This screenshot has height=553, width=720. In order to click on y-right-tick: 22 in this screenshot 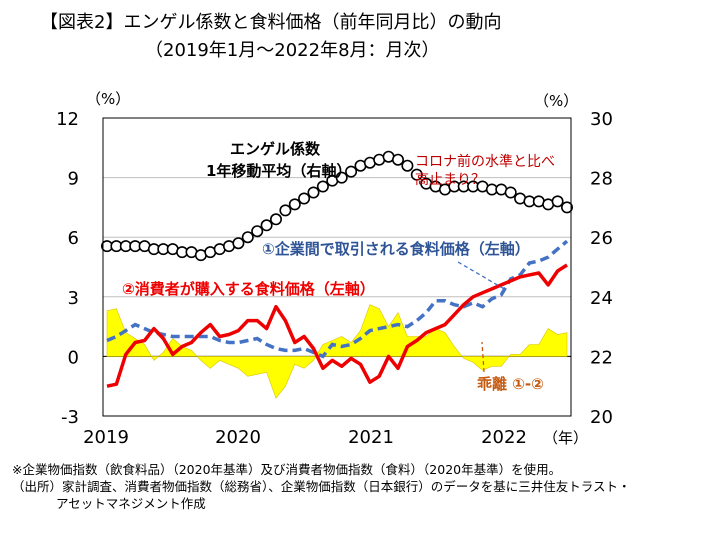, I will do `click(601, 357)`.